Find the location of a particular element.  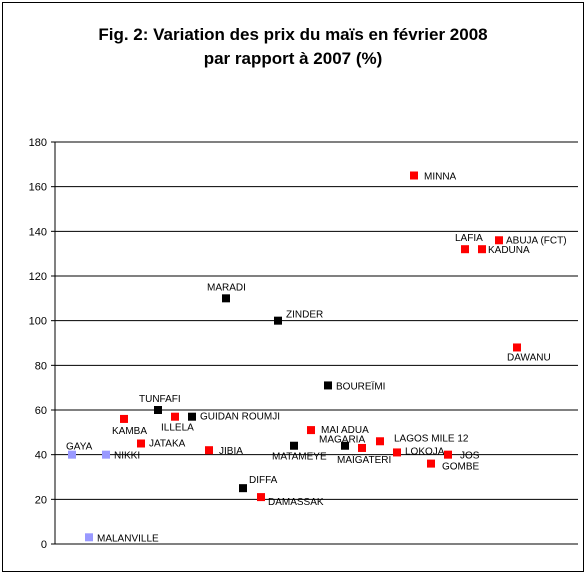

point-label-magaria: MAGARIA is located at coordinates (342, 440).